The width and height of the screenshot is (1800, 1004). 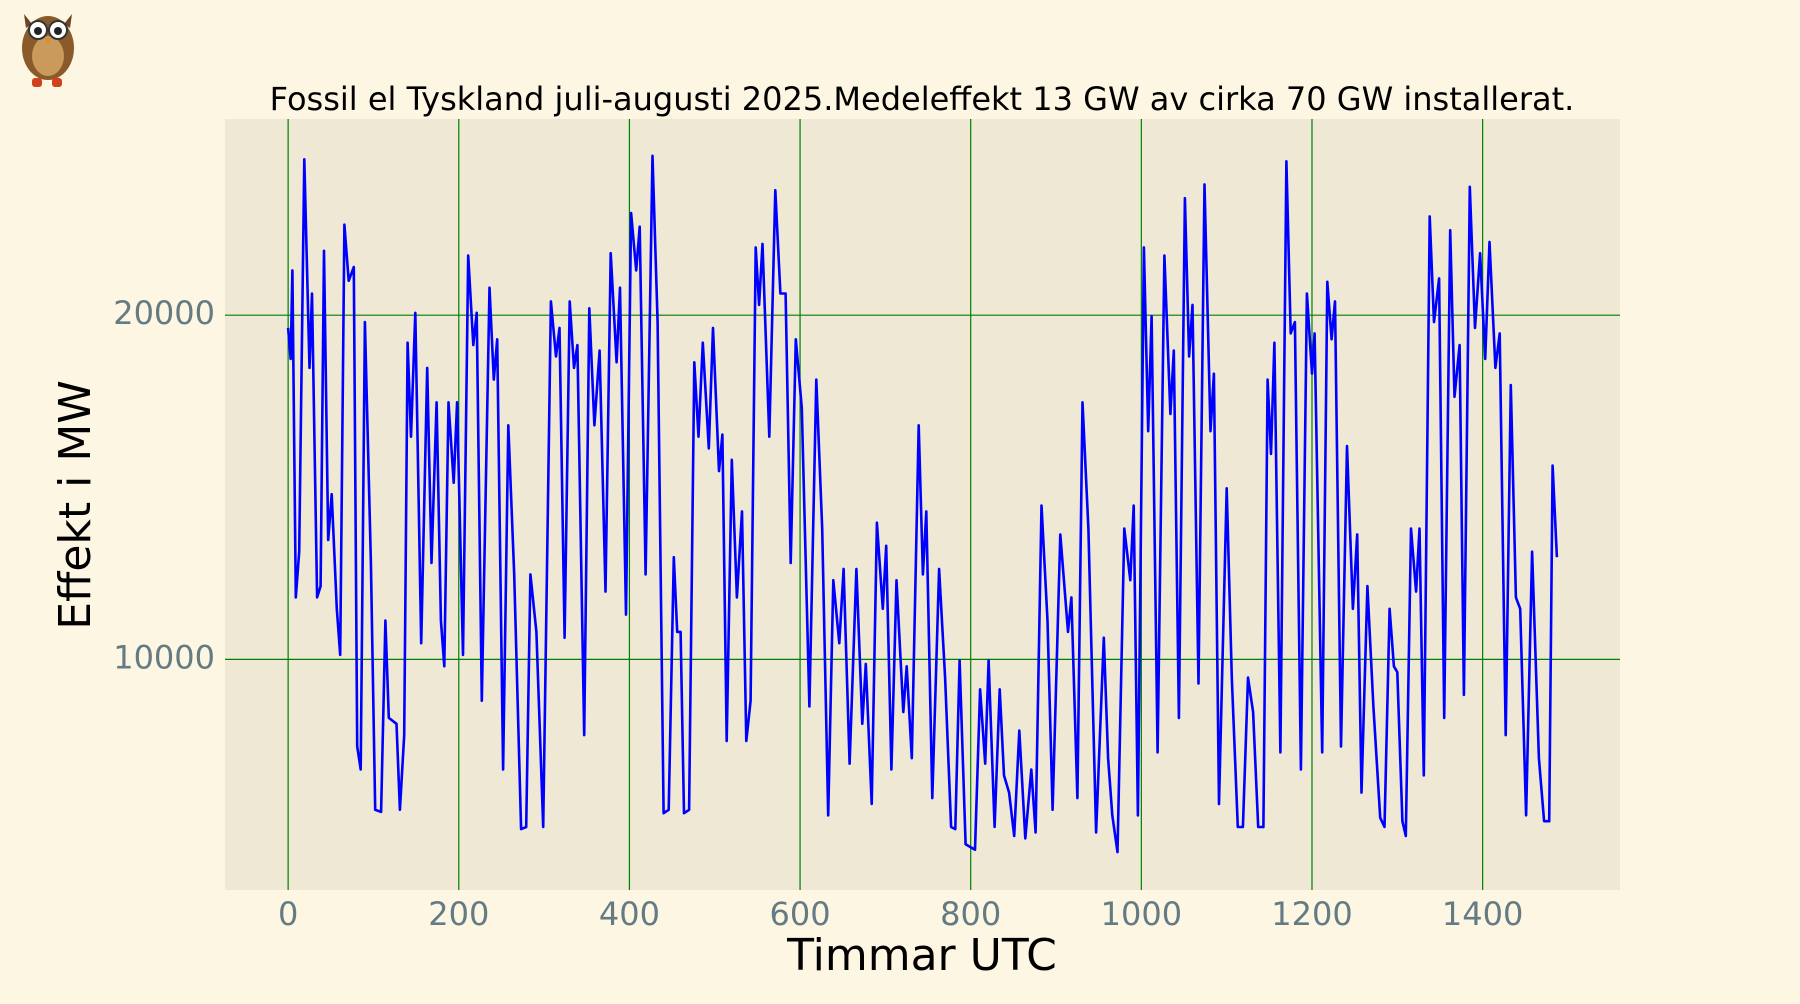 I want to click on x-tick-label: 800, so click(x=970, y=914).